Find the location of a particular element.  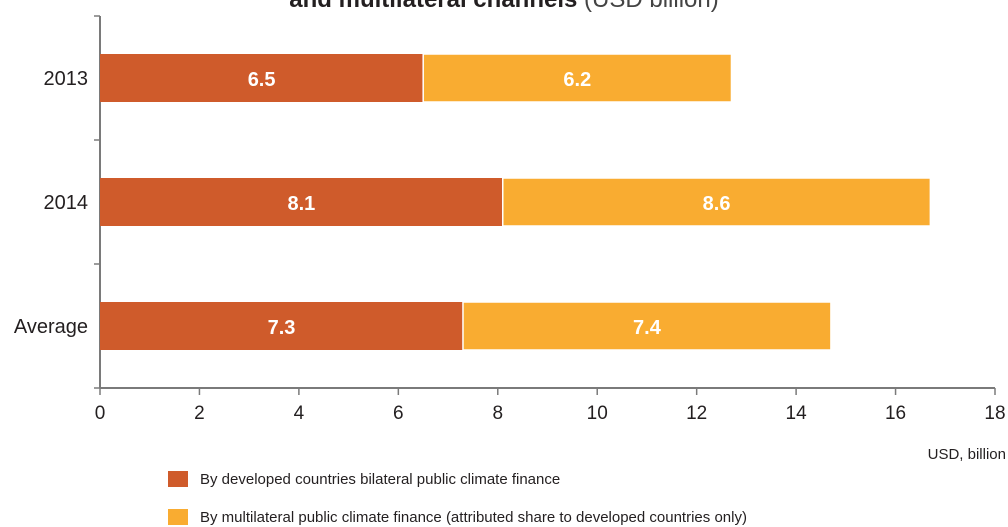

category-label-1: 2014 is located at coordinates (66, 203).